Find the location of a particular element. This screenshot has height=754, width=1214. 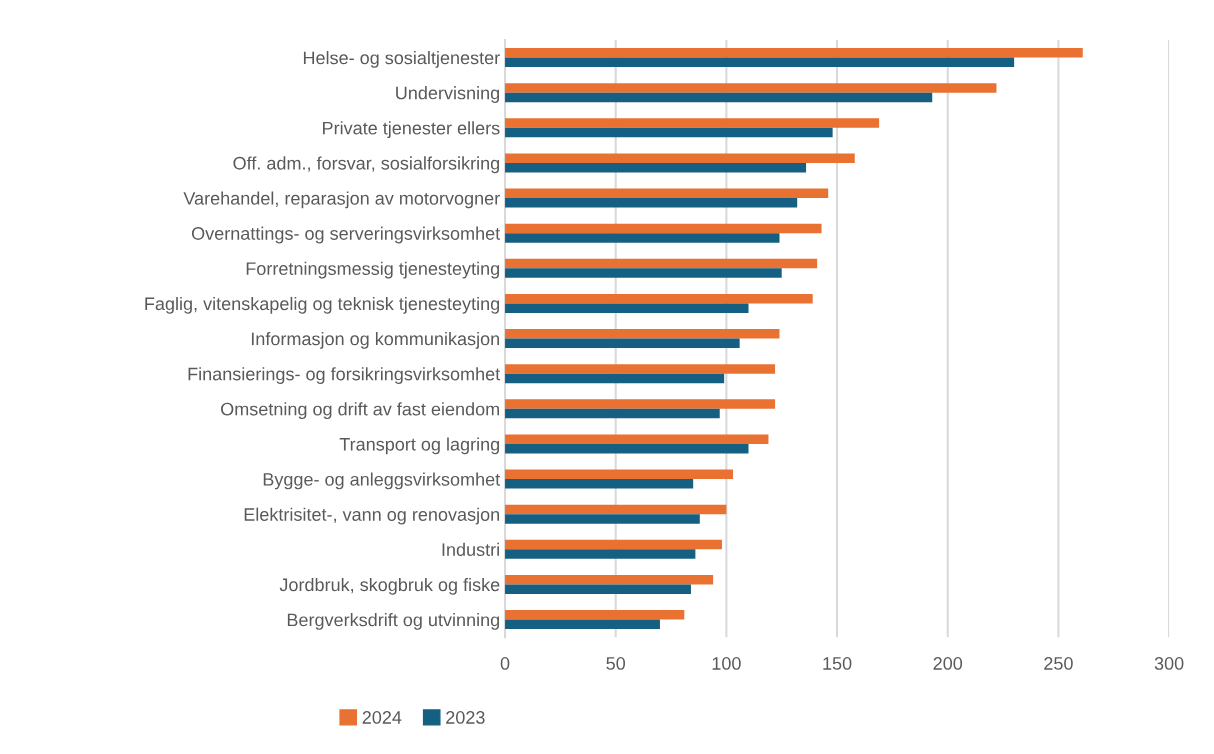

y-tick-label: Forretningsmessig tjenesteyting is located at coordinates (373, 270).